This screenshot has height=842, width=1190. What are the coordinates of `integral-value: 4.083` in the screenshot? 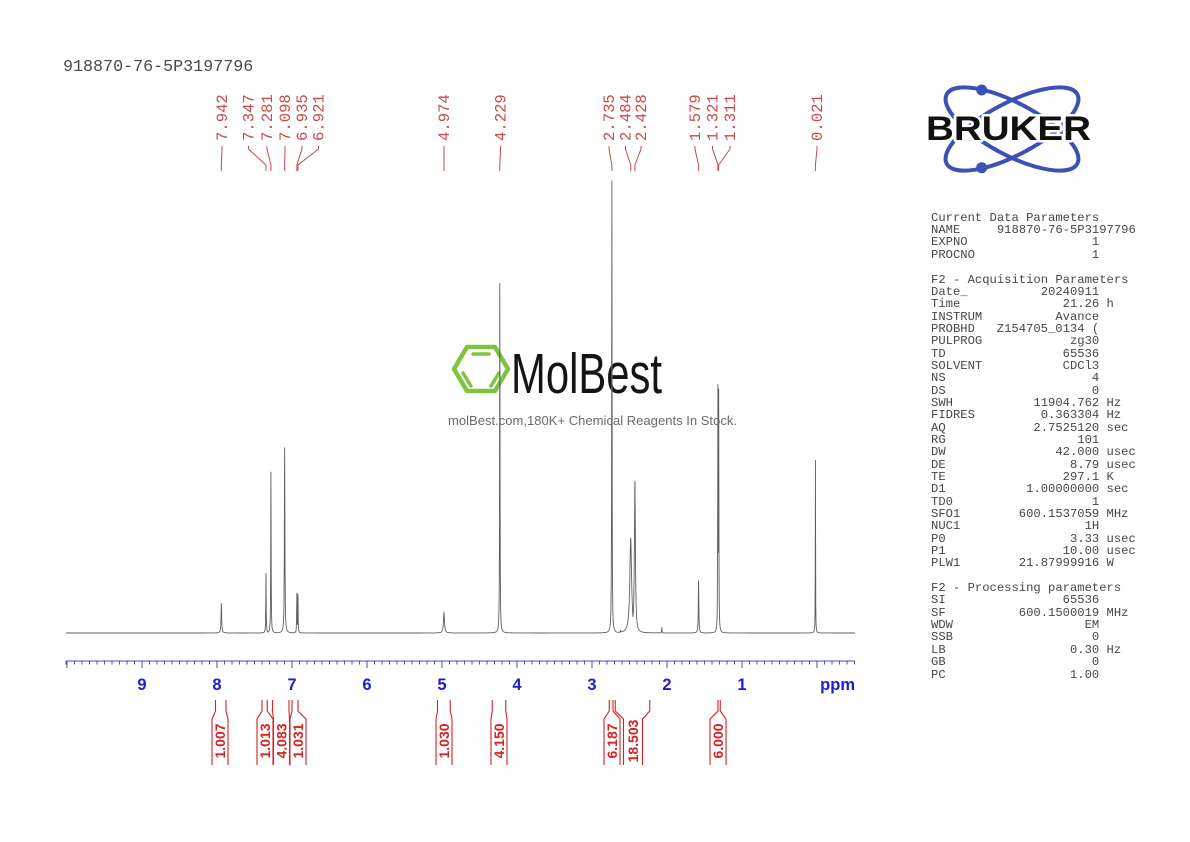 It's located at (282, 740).